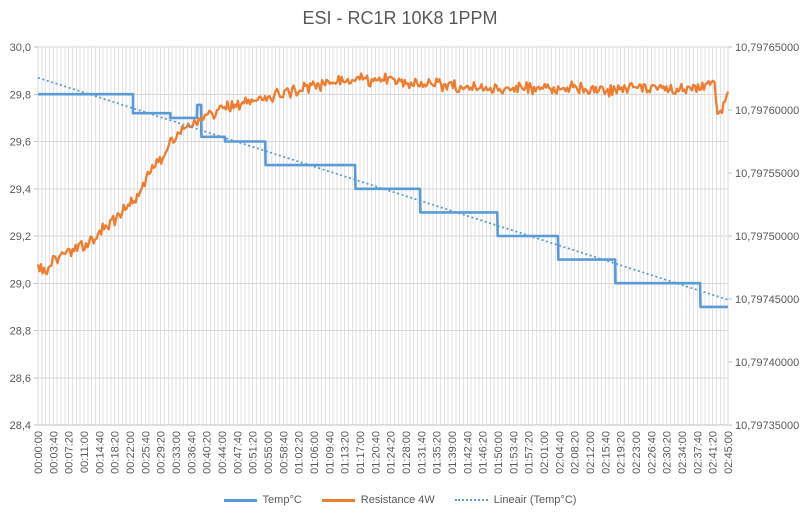 This screenshot has width=800, height=519. What do you see at coordinates (484, 452) in the screenshot?
I see `x-tick-label: 01:46:20` at bounding box center [484, 452].